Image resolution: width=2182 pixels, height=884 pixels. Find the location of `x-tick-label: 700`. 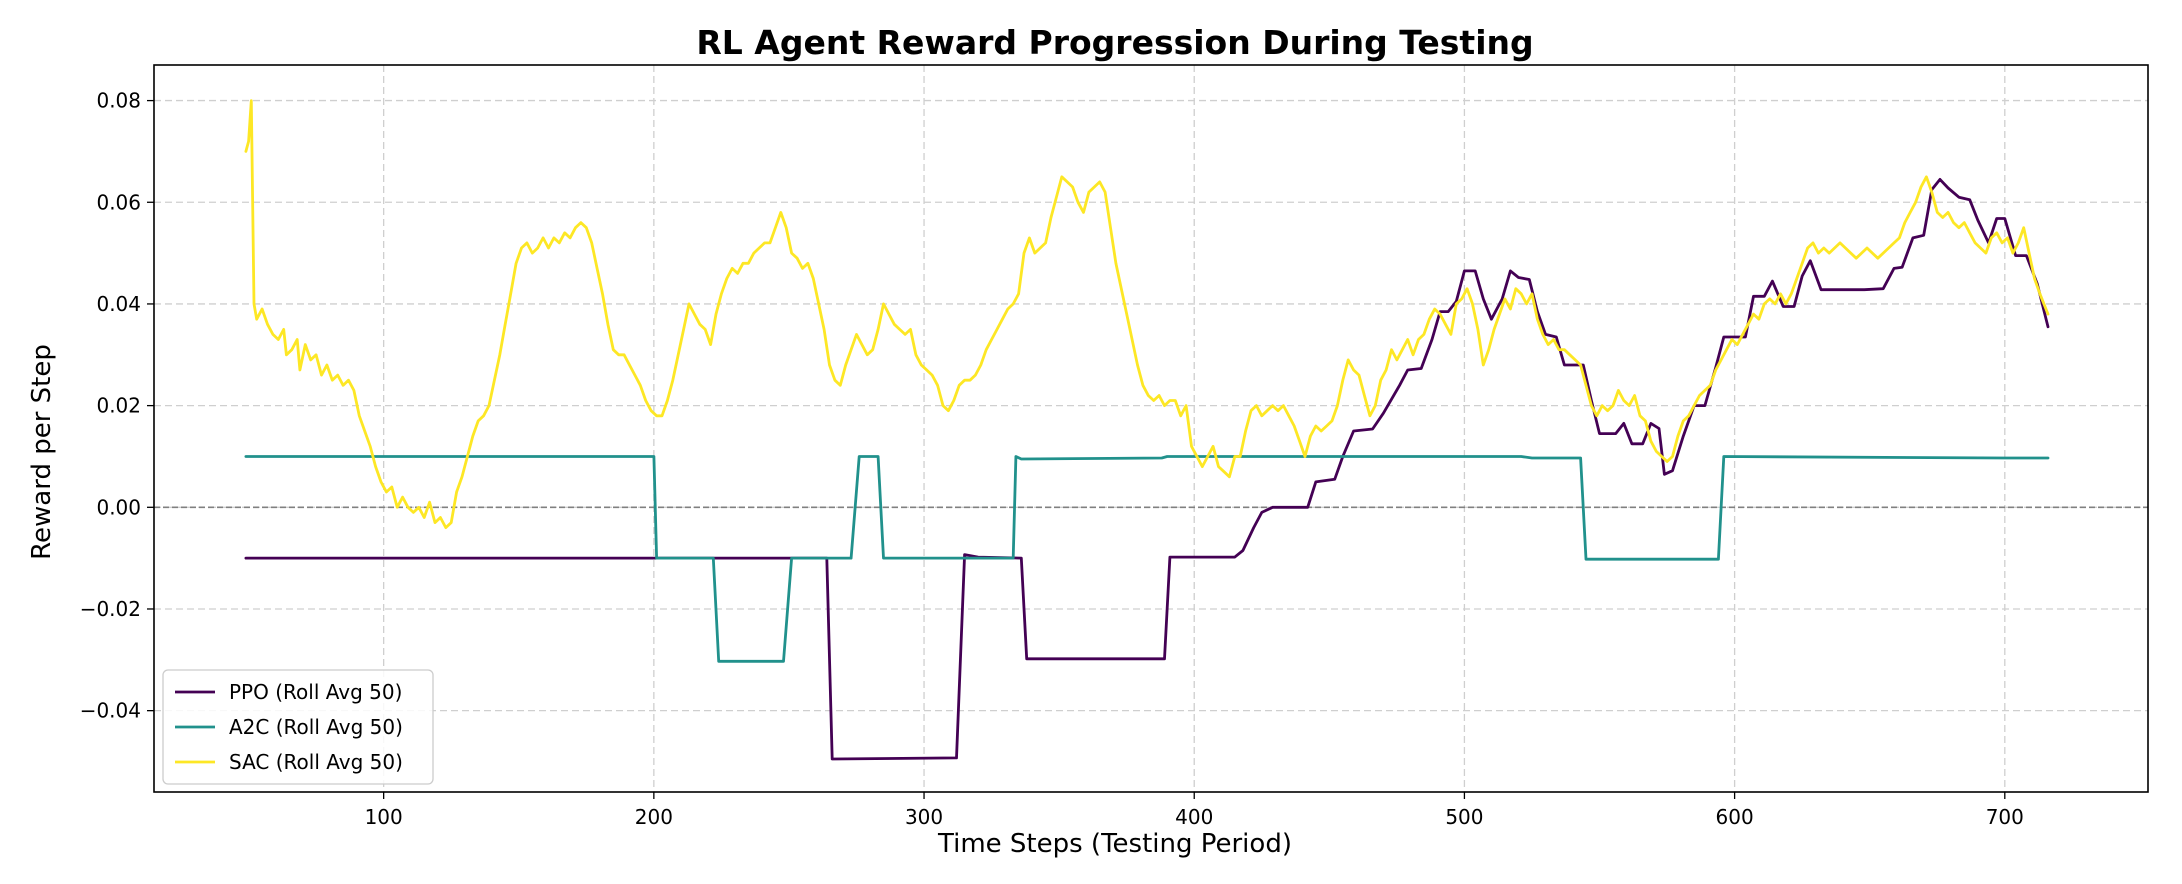

x-tick-label: 700 is located at coordinates (2005, 817).